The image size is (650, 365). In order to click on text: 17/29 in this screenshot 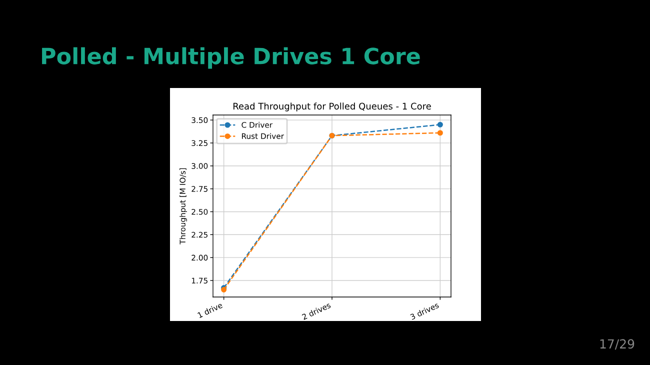, I will do `click(617, 344)`.